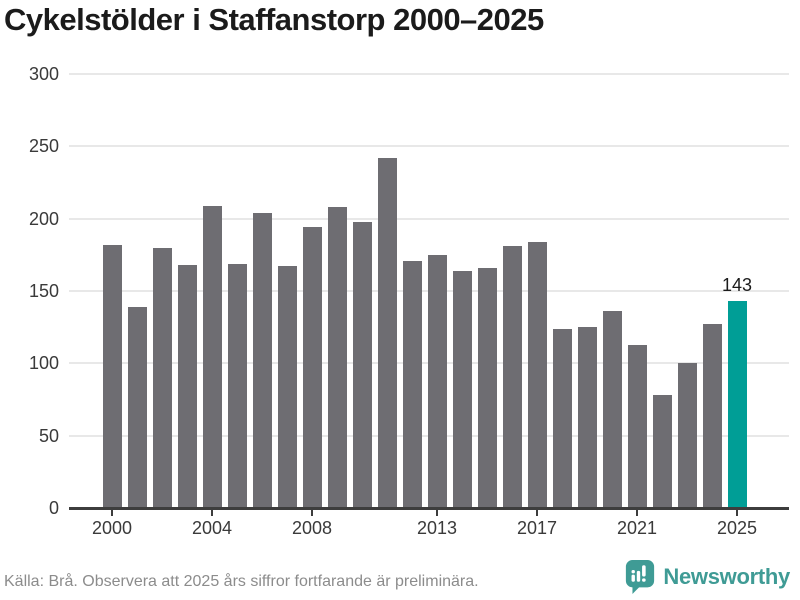 The width and height of the screenshot is (800, 600). I want to click on chart-title: Cykelstölder i Staffanstorp 2000–2025, so click(274, 19).